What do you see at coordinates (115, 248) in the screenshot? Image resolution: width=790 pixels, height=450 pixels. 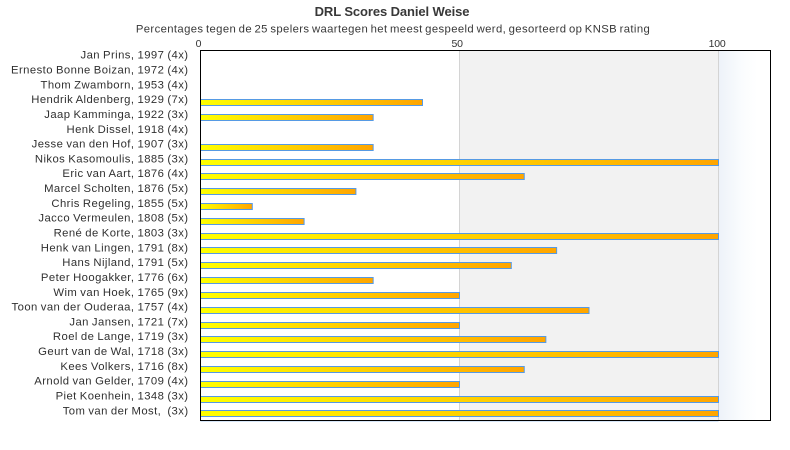 I see `svg-text: Henk van Lingen, 1791 (8x)` at bounding box center [115, 248].